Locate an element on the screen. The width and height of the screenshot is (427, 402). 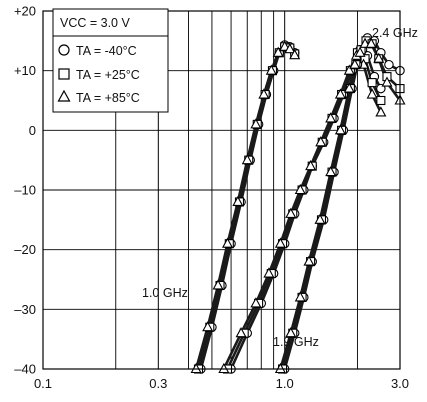
annotation-2-4-ghz: 2.4 GHz is located at coordinates (395, 33).